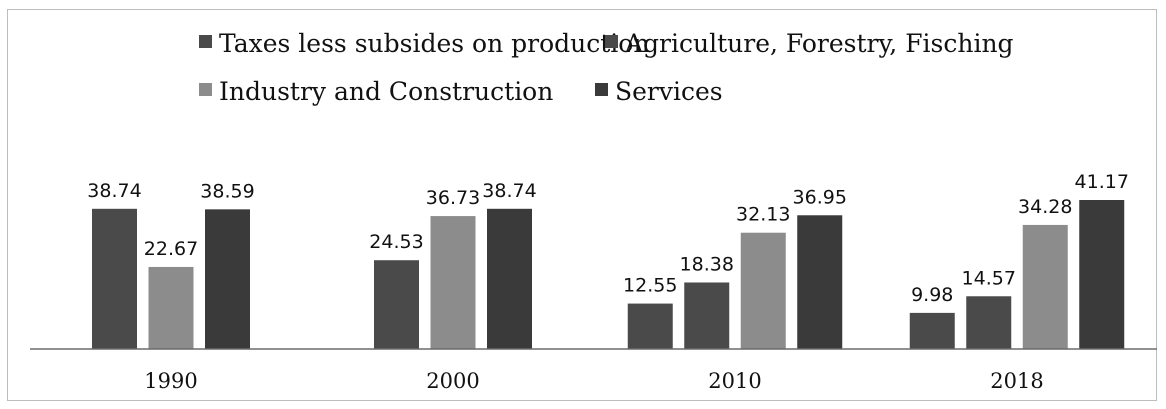 This screenshot has height=409, width=1166. Describe the element at coordinates (452, 381) in the screenshot. I see `x-tick-2000: 2000` at that location.